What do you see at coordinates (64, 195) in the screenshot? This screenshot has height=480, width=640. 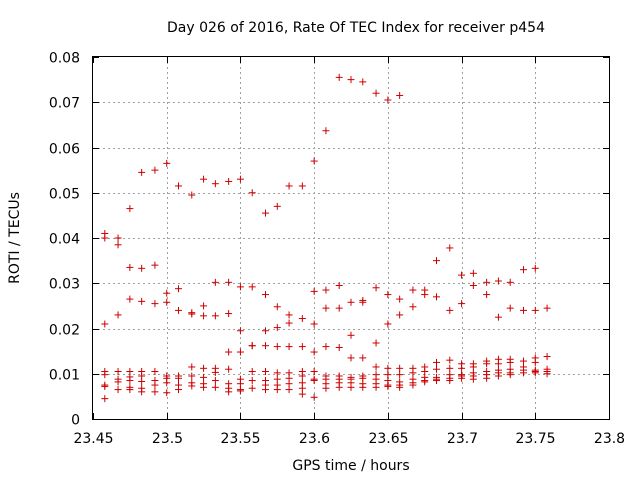 I see `y-tick-label: 0.05` at bounding box center [64, 195].